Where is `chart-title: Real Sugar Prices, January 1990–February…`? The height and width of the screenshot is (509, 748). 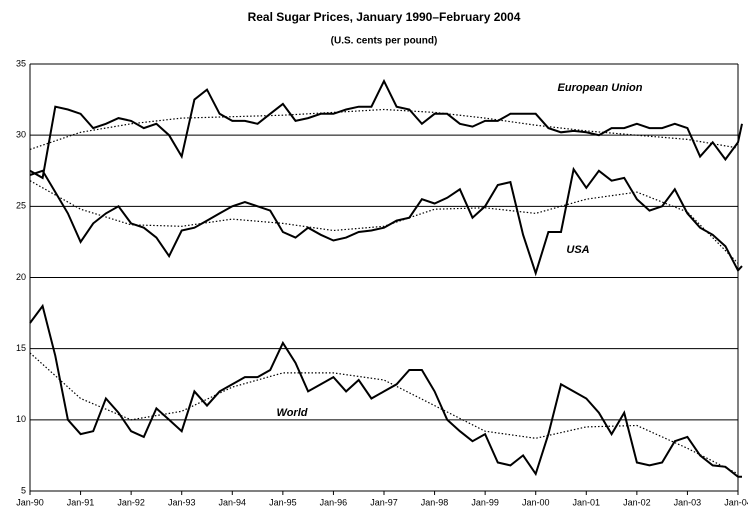 chart-title: Real Sugar Prices, January 1990–February… is located at coordinates (384, 17).